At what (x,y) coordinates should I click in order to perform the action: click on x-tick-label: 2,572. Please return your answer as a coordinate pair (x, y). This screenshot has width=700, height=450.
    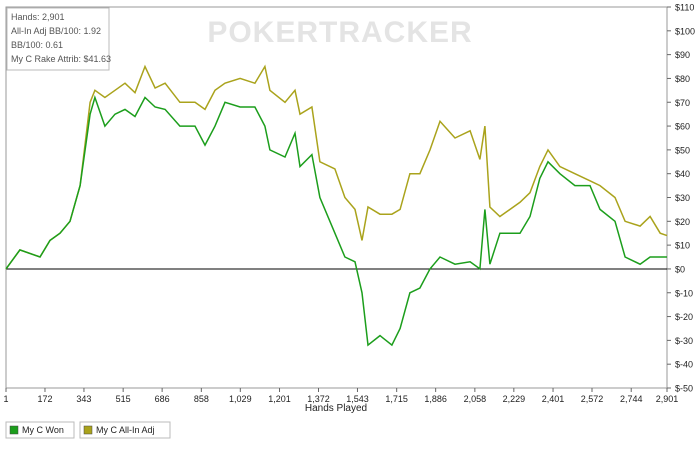
    Looking at the image, I should click on (592, 399).